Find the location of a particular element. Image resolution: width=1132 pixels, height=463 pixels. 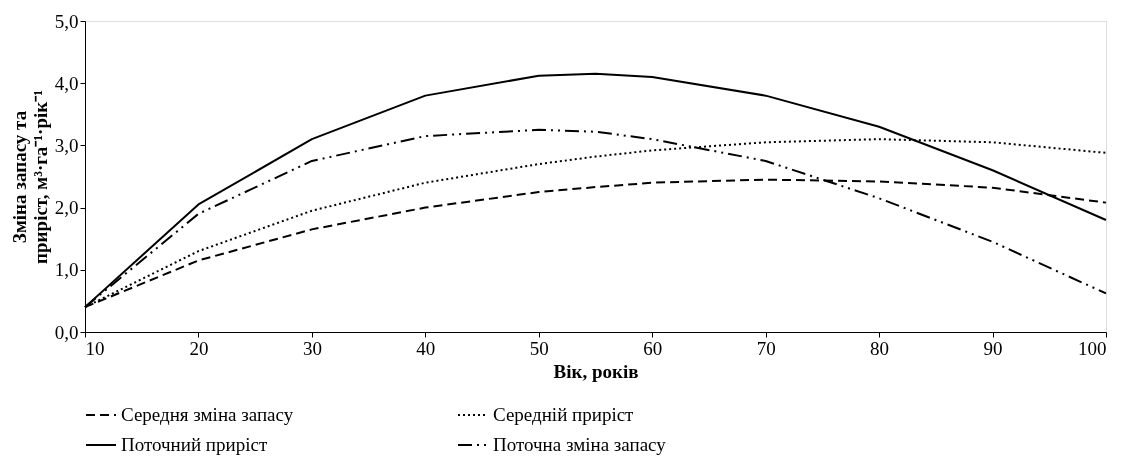

x-tick-label: 70 is located at coordinates (766, 348).